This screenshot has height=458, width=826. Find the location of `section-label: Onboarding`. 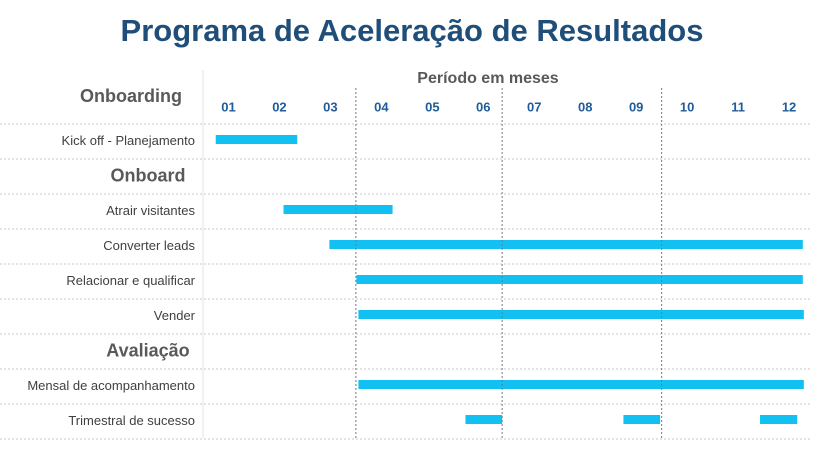

section-label: Onboarding is located at coordinates (131, 96).